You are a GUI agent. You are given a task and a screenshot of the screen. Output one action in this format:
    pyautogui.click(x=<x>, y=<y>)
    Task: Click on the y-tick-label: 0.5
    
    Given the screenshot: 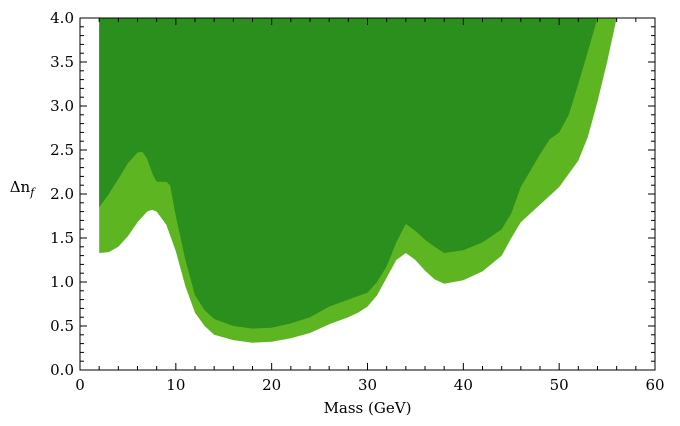 What is the action you would take?
    pyautogui.click(x=62, y=326)
    